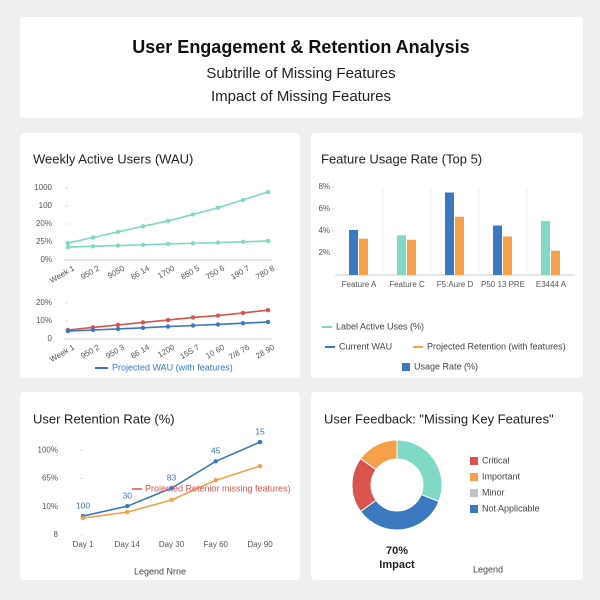 The height and width of the screenshot is (600, 600). I want to click on y-tick-label: 8, so click(56, 534).